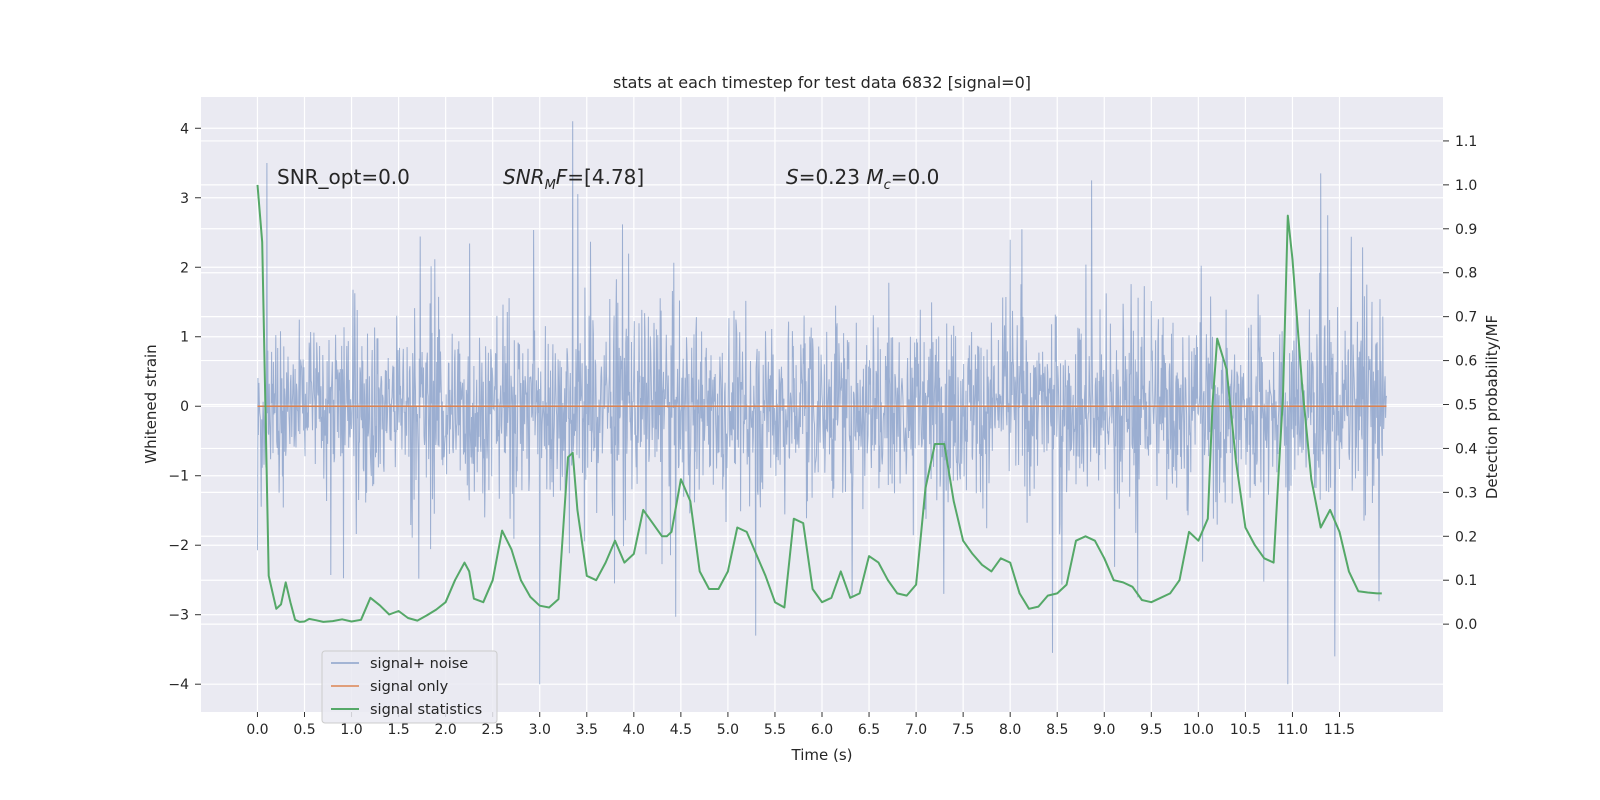  What do you see at coordinates (1466, 274) in the screenshot?
I see `right-y-tick-label: 0.8` at bounding box center [1466, 274].